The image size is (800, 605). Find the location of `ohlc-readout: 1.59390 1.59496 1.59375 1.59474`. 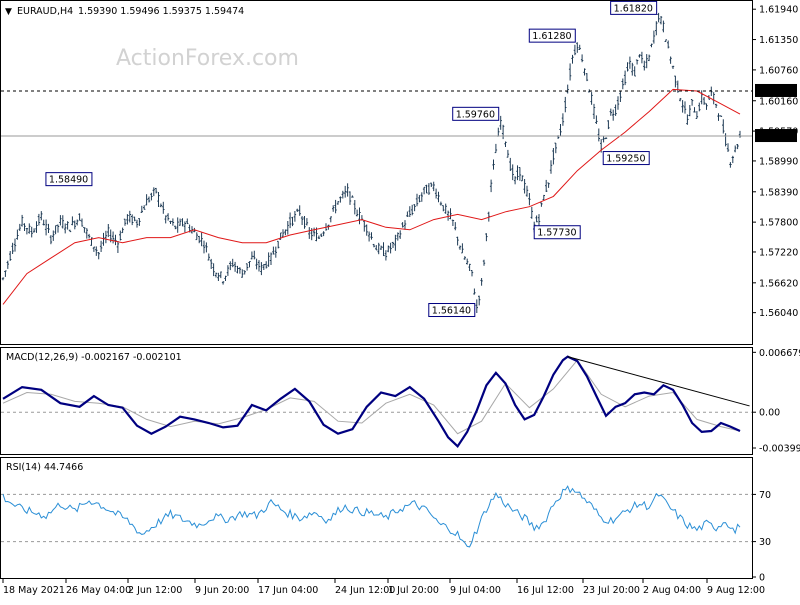

ohlc-readout: 1.59390 1.59496 1.59375 1.59474 is located at coordinates (161, 11).